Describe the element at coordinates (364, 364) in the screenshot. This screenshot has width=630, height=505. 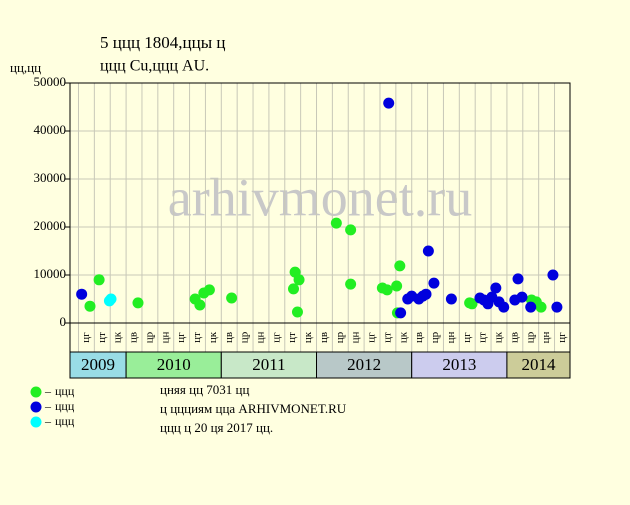
I see `year-label: 2012` at that location.